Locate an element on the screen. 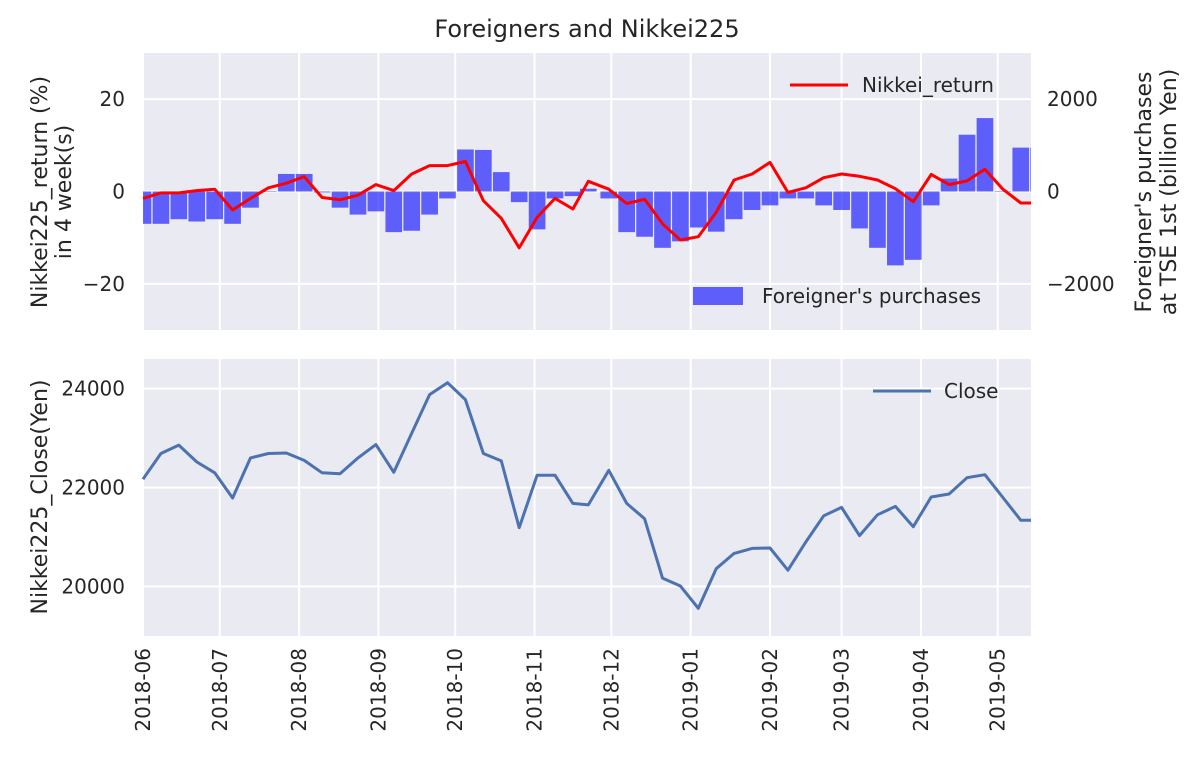 Image resolution: width=1200 pixels, height=764 pixels. right-y-axis-label-line2: at TSE 1st (billion Yen) is located at coordinates (1169, 192).